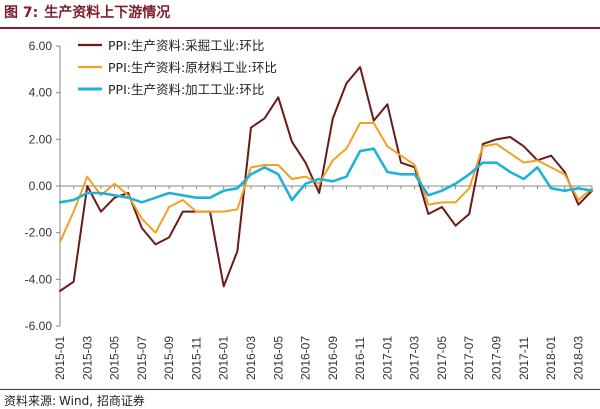 The width and height of the screenshot is (600, 409). What do you see at coordinates (102, 401) in the screenshot?
I see `source-text: Wind, 招商证券` at bounding box center [102, 401].